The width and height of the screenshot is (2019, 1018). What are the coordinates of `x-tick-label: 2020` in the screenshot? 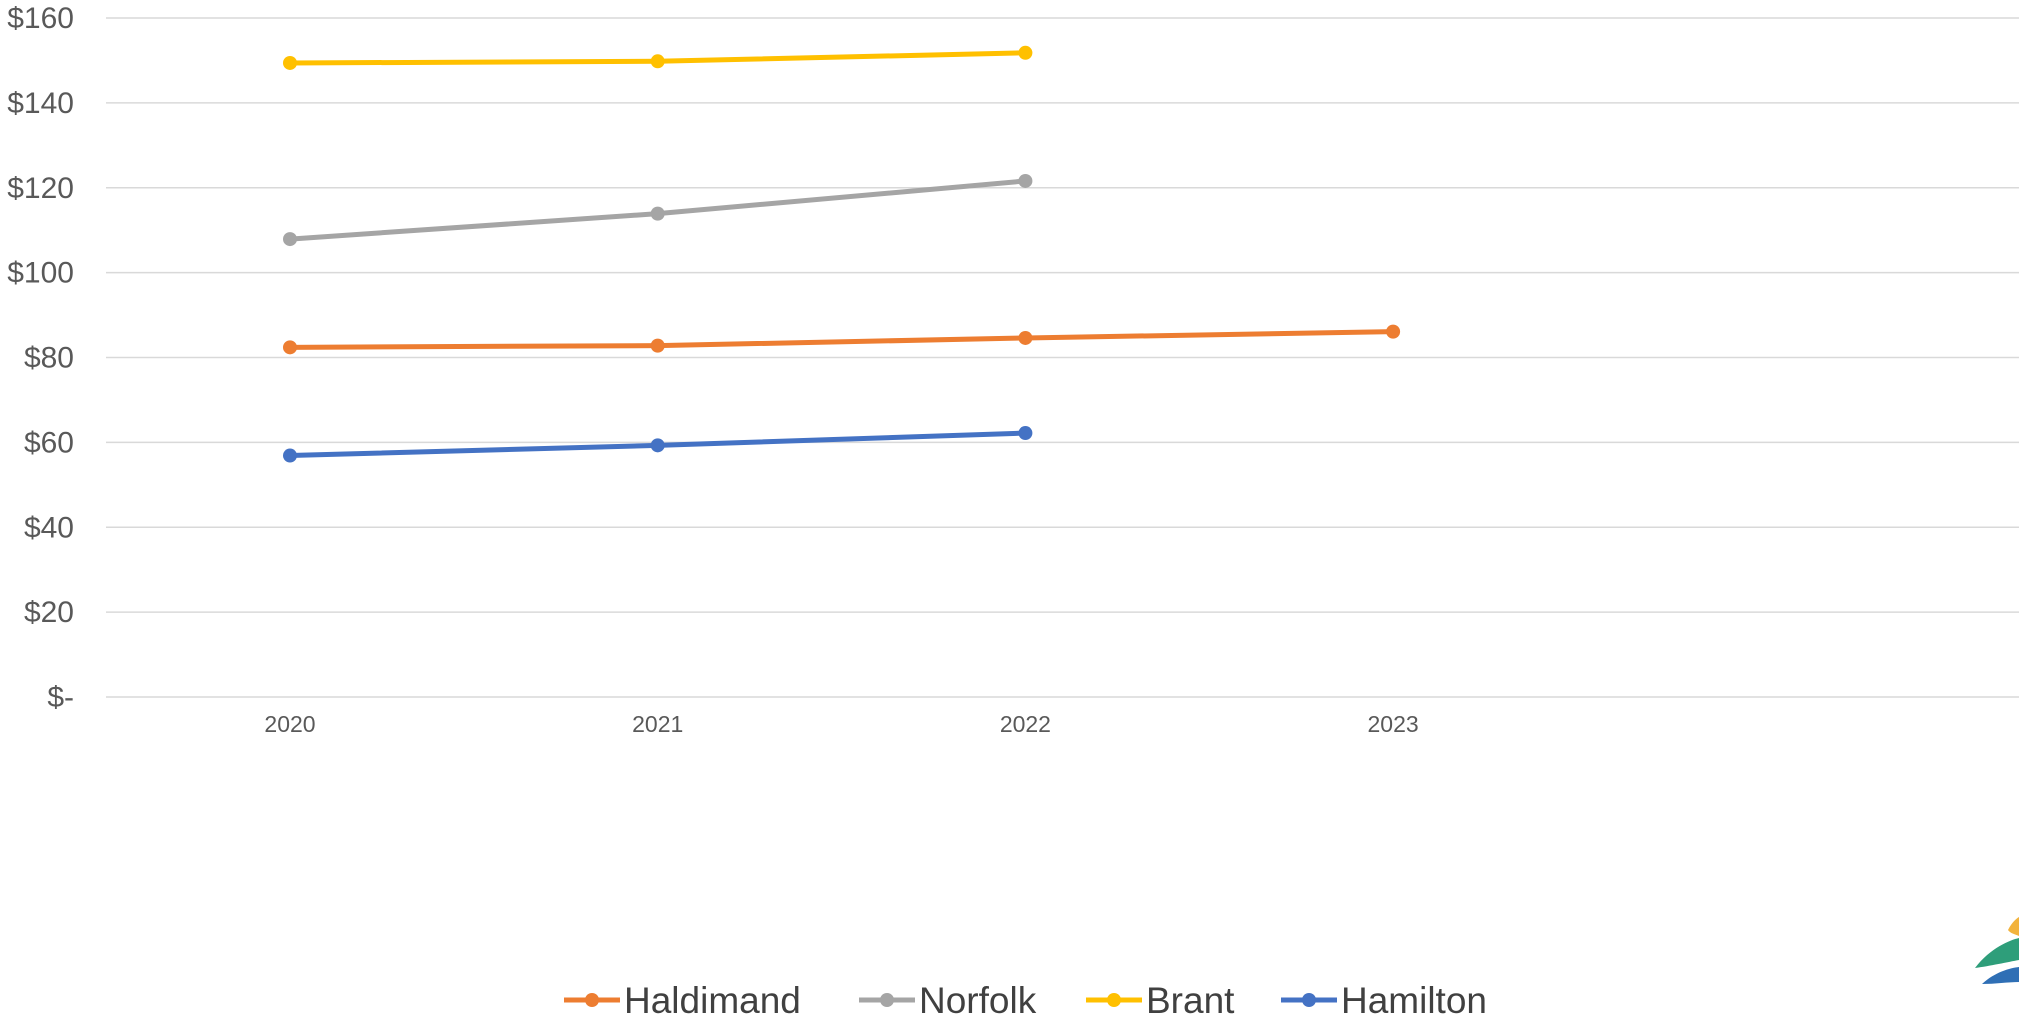 It's located at (289, 724).